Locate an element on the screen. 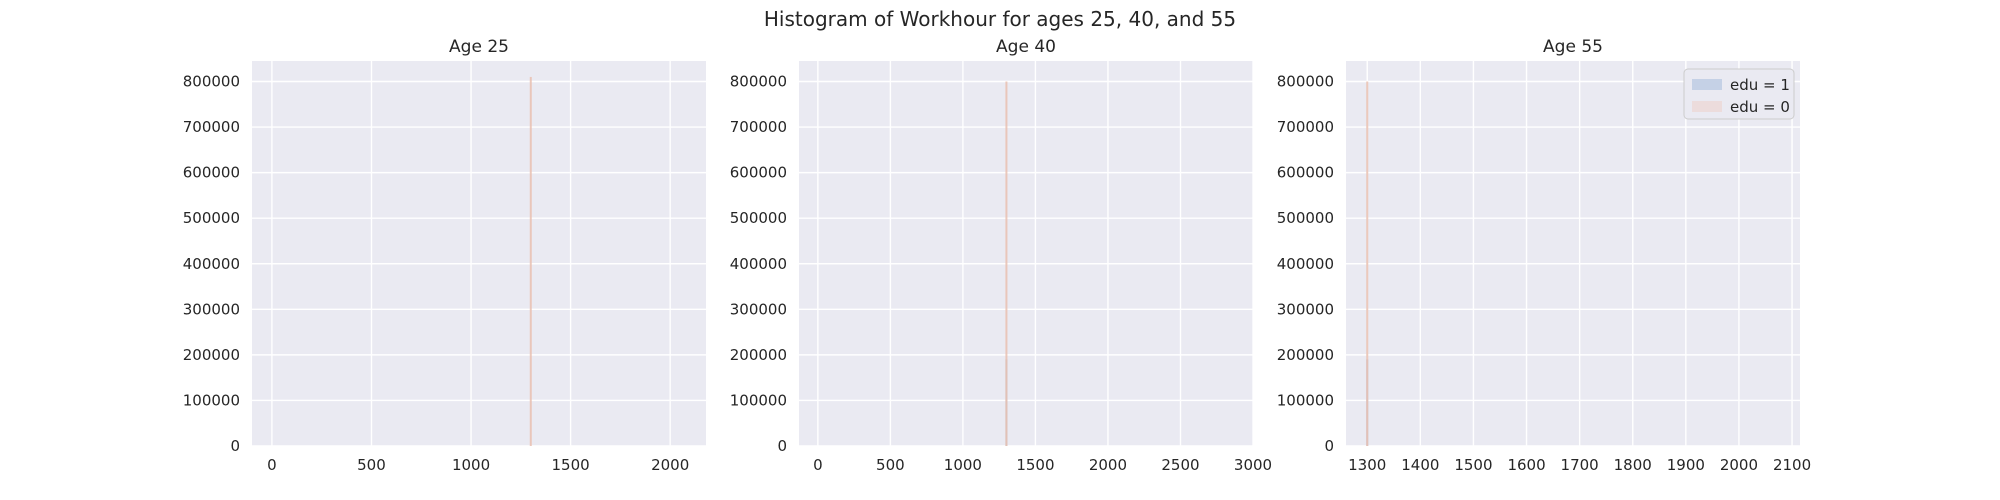 The width and height of the screenshot is (2000, 500). x-tick-label: 1800 is located at coordinates (1633, 465).